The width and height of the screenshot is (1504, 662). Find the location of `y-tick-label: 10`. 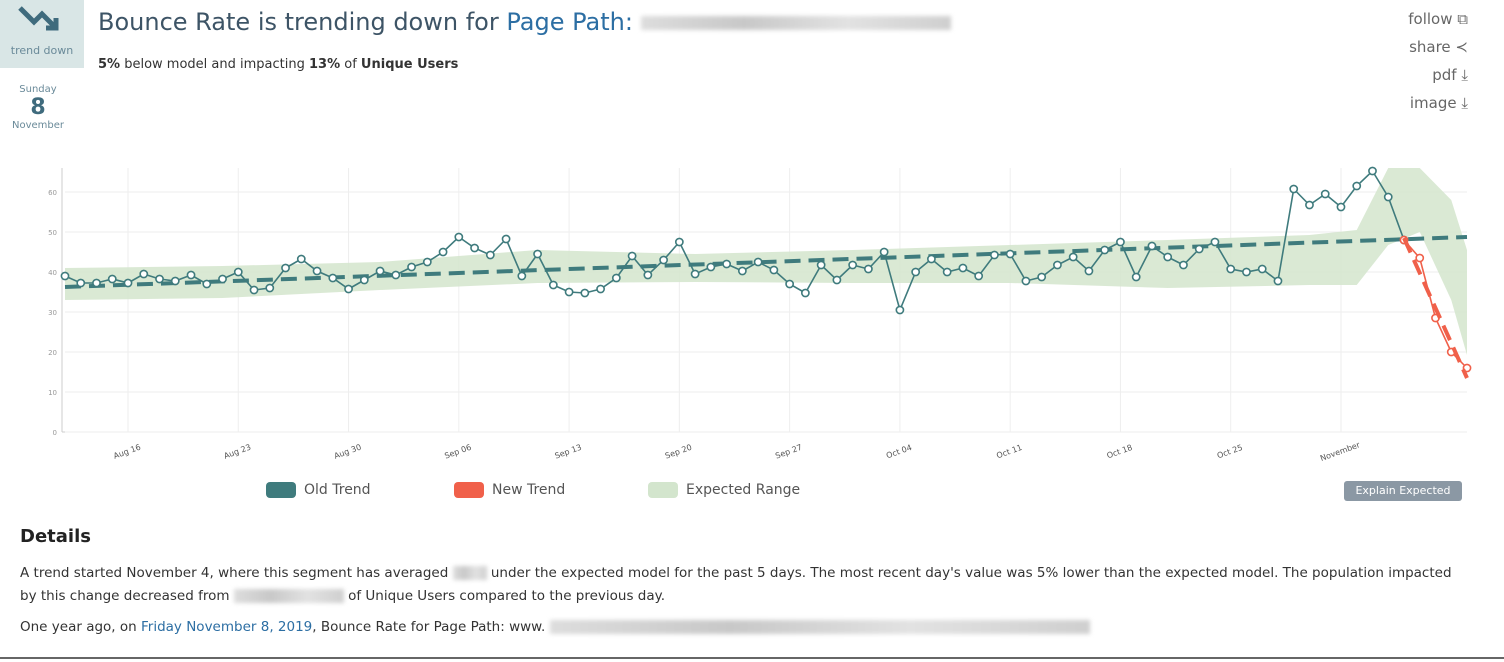

y-tick-label: 10 is located at coordinates (52, 393).